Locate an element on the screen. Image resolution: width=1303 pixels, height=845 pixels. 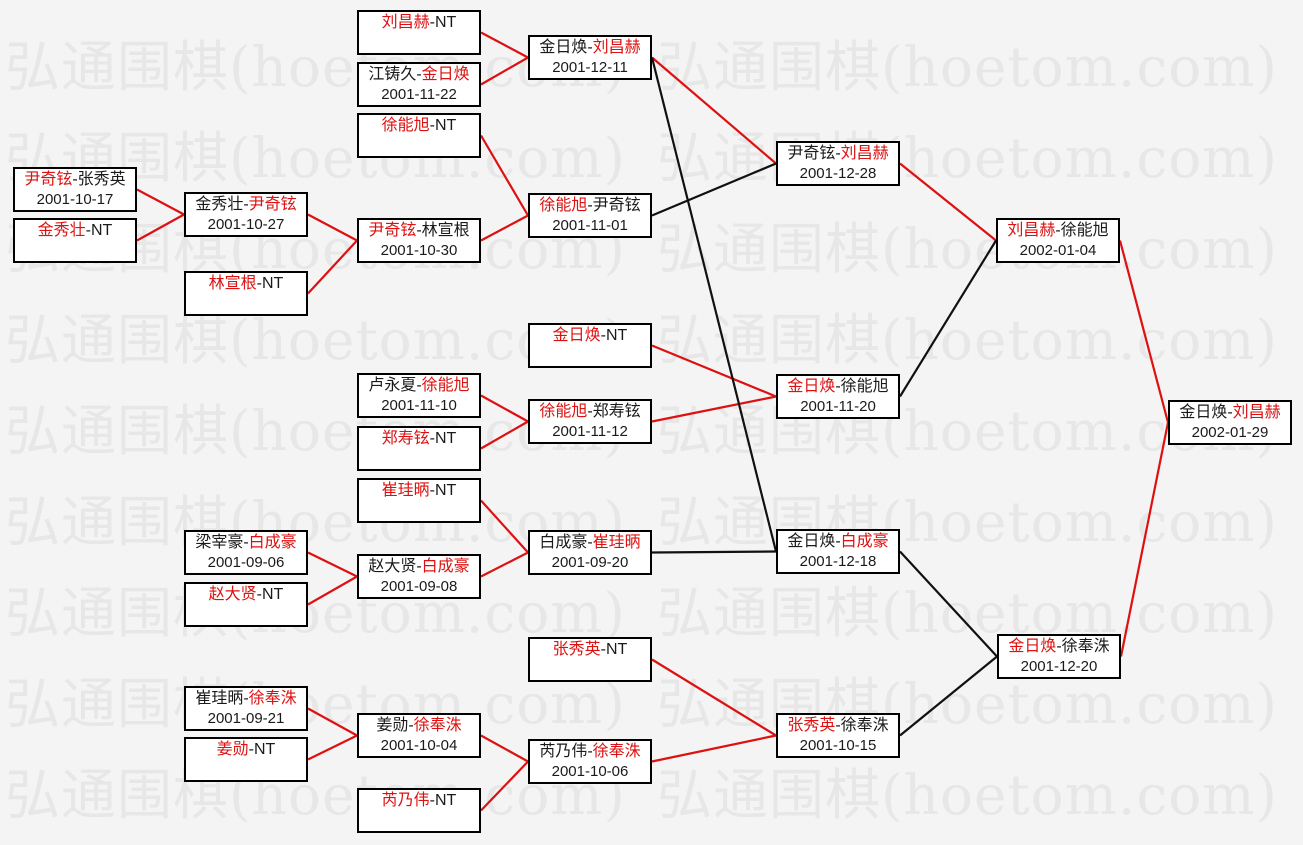
match-players: 芮乃伟-NT is located at coordinates (419, 801).